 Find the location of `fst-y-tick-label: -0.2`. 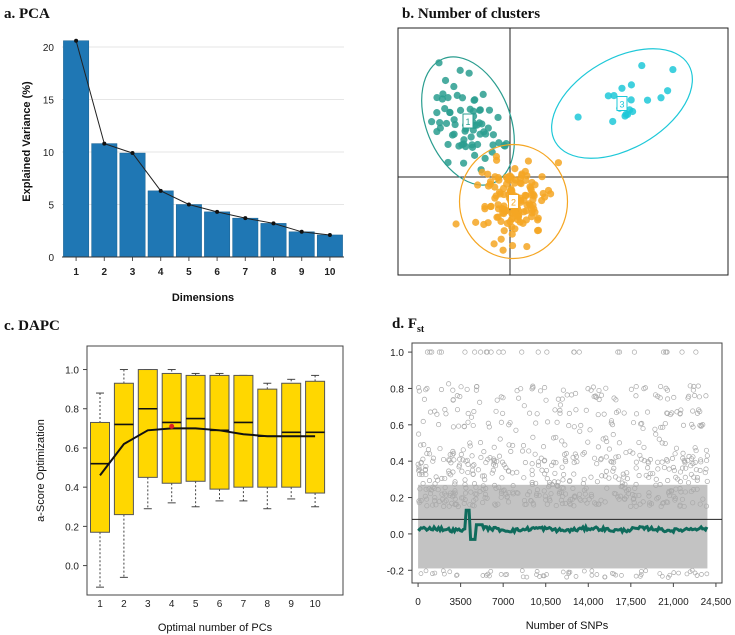

fst-y-tick-label: -0.2 is located at coordinates (396, 571).